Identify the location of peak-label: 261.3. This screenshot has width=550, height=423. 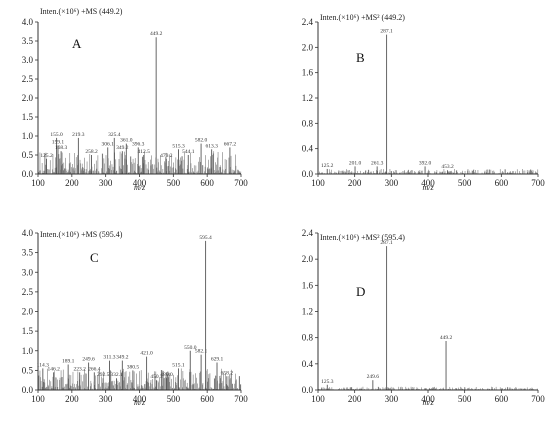
(377, 163).